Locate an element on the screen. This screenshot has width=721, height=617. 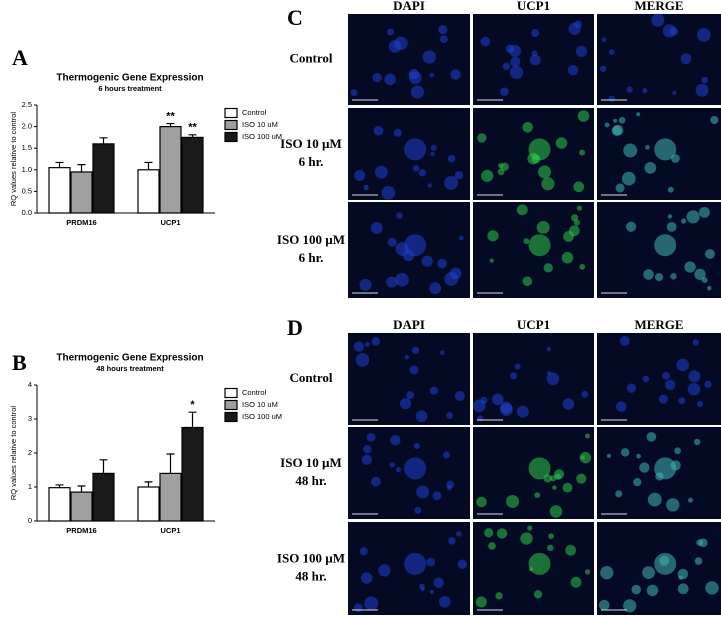
panel-label: A is located at coordinates (20, 57).